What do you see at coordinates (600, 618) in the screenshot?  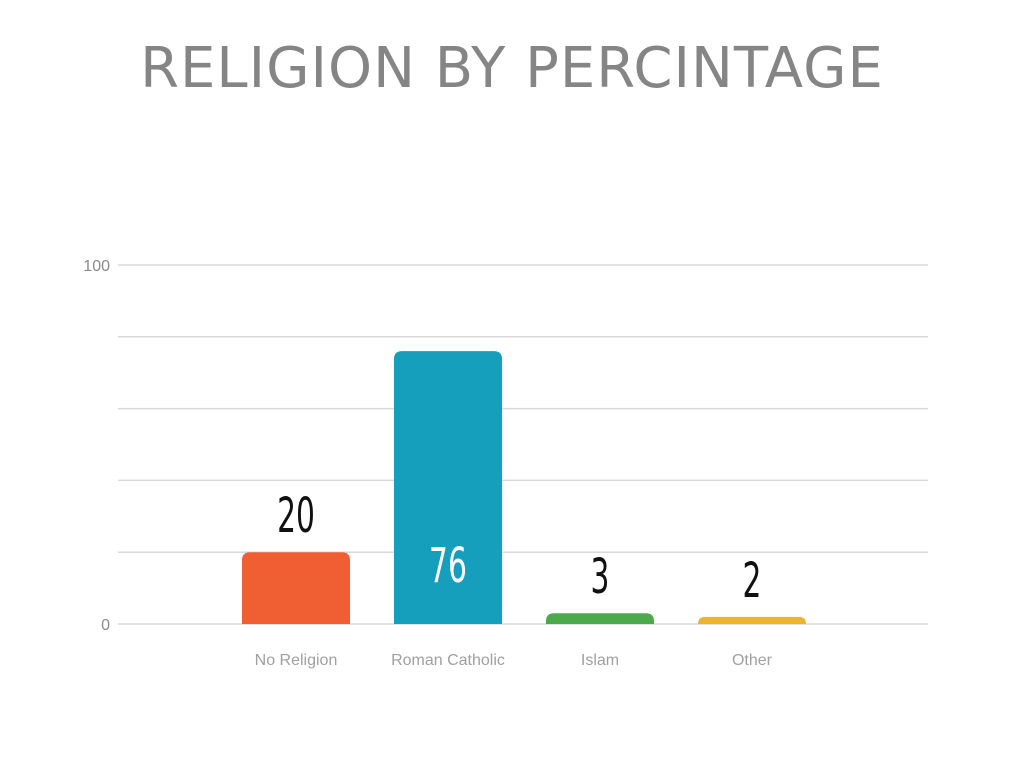 I see `bar-islam` at bounding box center [600, 618].